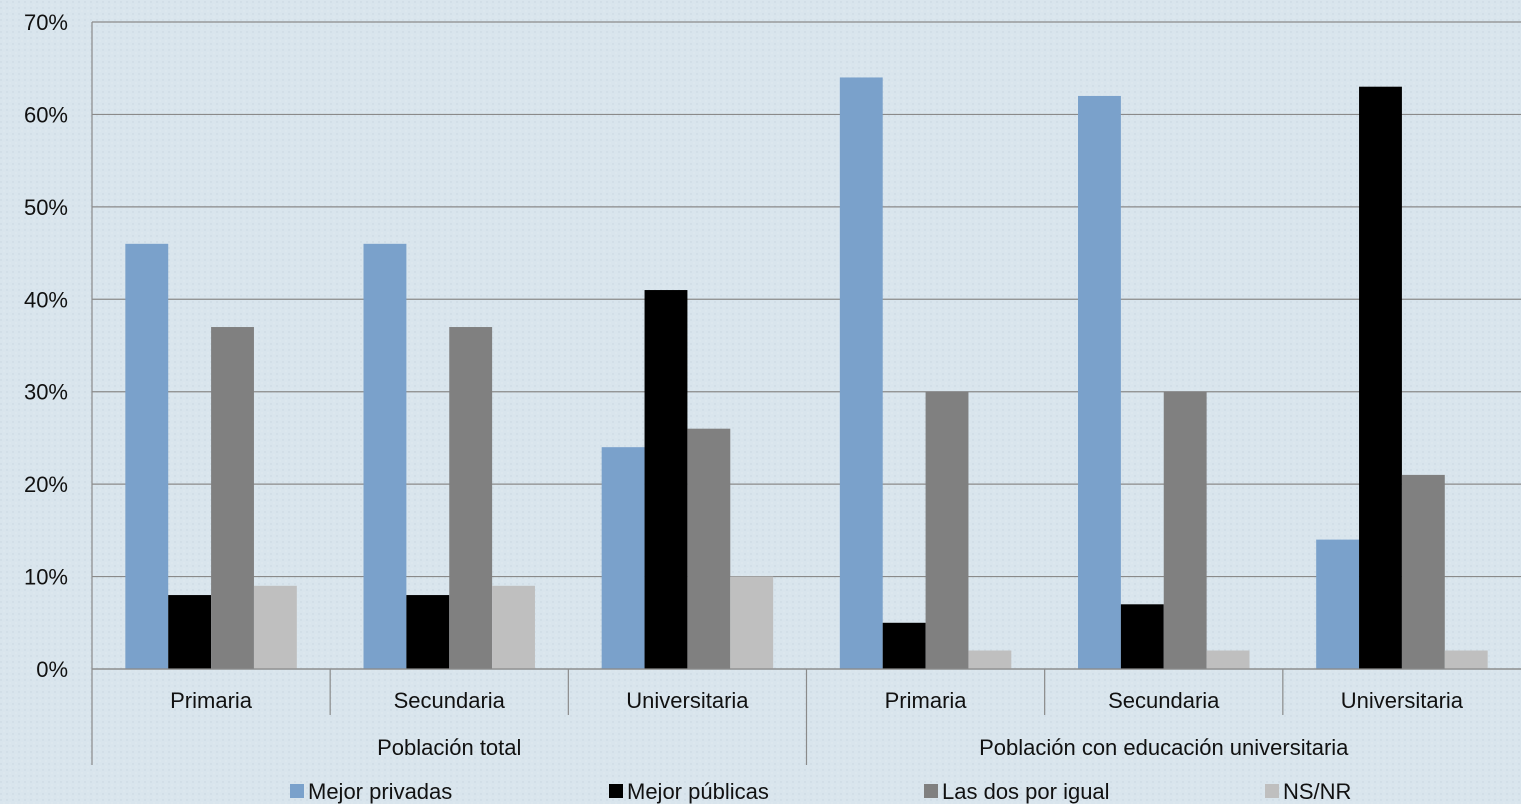  Describe the element at coordinates (46, 114) in the screenshot. I see `y-tick-label: 60%` at that location.